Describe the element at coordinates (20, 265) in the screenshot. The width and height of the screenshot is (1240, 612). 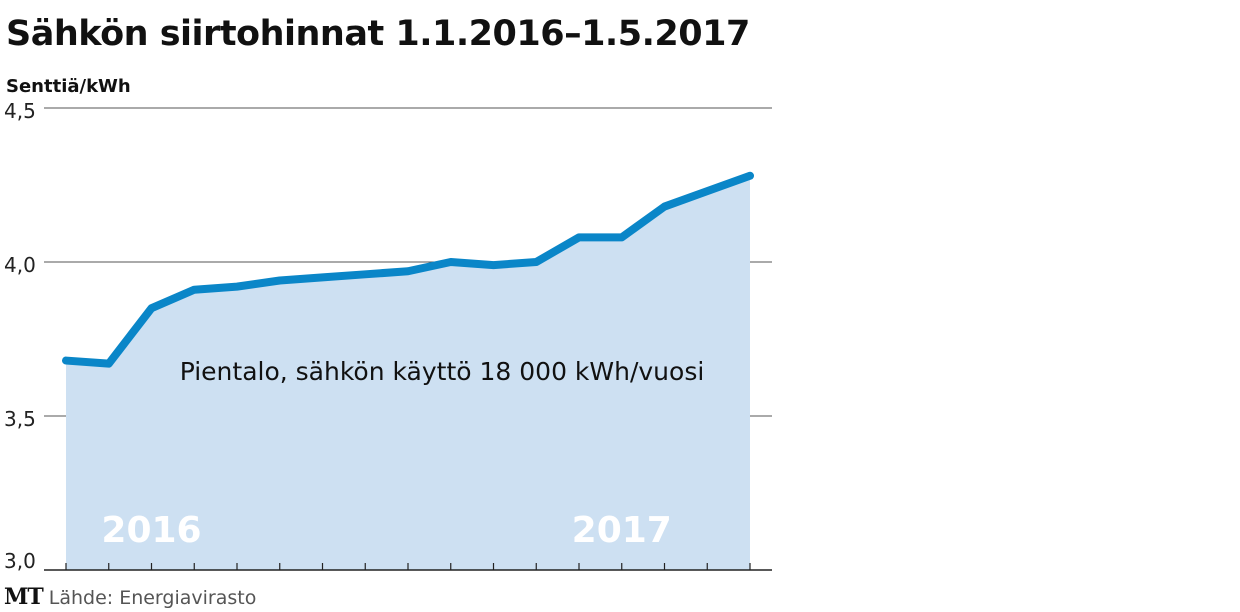
I see `y-tick-label: 4,0` at that location.